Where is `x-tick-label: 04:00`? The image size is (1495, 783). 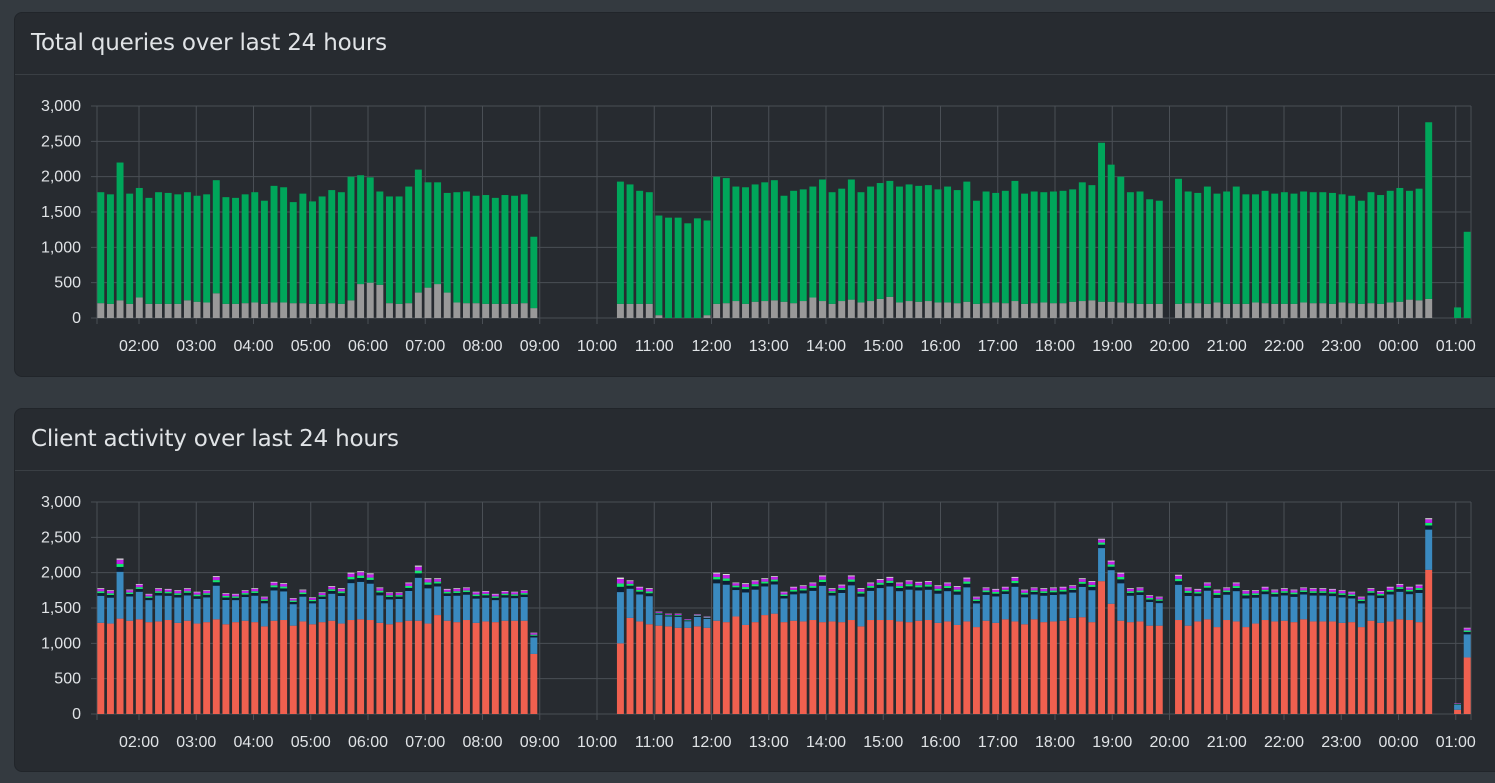
x-tick-label: 04:00 is located at coordinates (253, 346).